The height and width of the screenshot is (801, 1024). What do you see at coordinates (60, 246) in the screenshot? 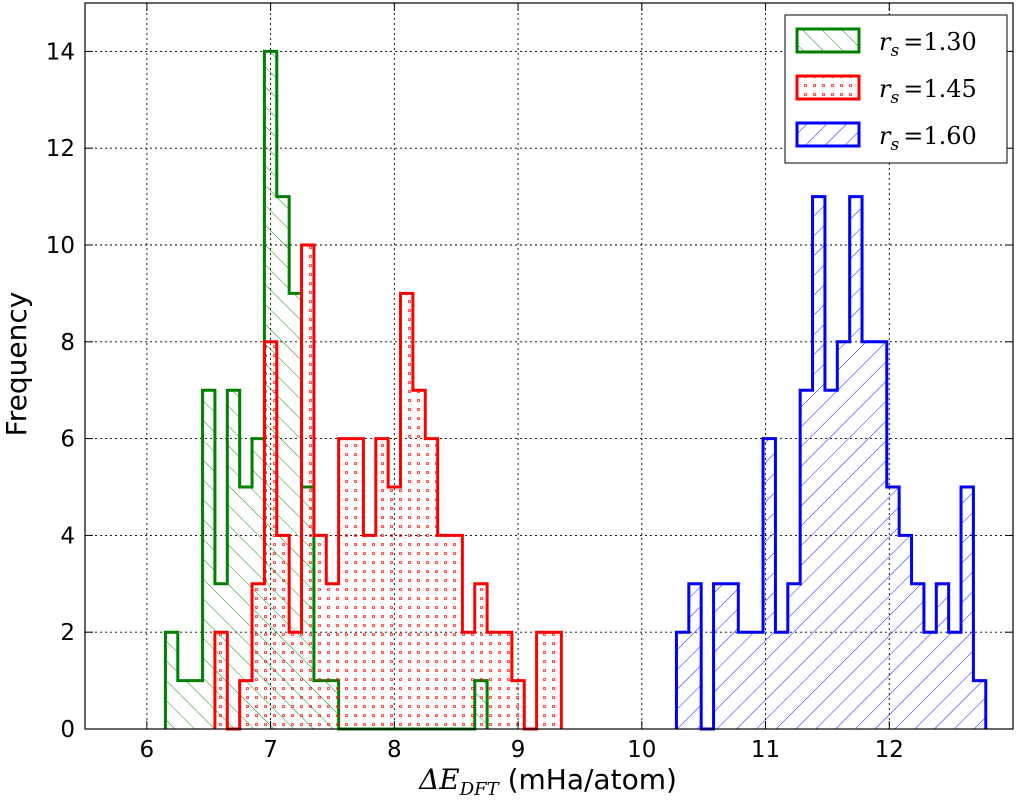
I see `y-tick-label: 10` at bounding box center [60, 246].